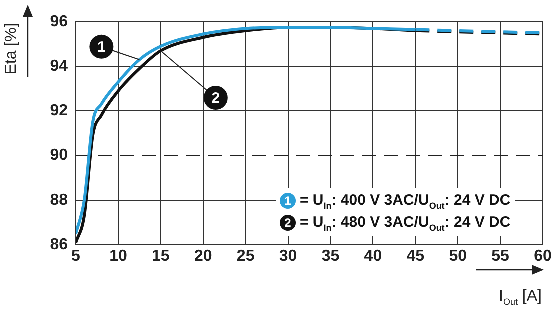 This screenshot has width=560, height=320. Describe the element at coordinates (161, 257) in the screenshot. I see `x-tick-label: 15` at that location.